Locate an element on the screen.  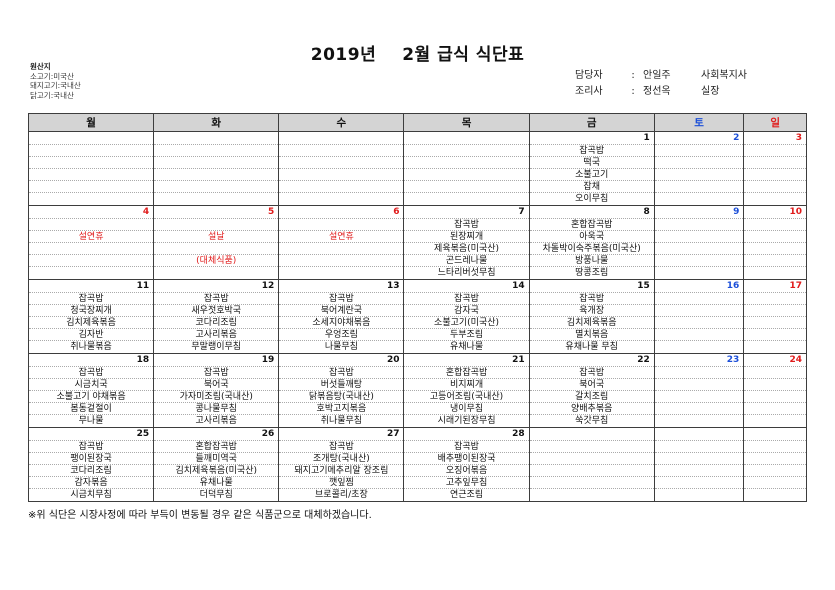
calendar-day-cell: 17 is located at coordinates (775, 316).